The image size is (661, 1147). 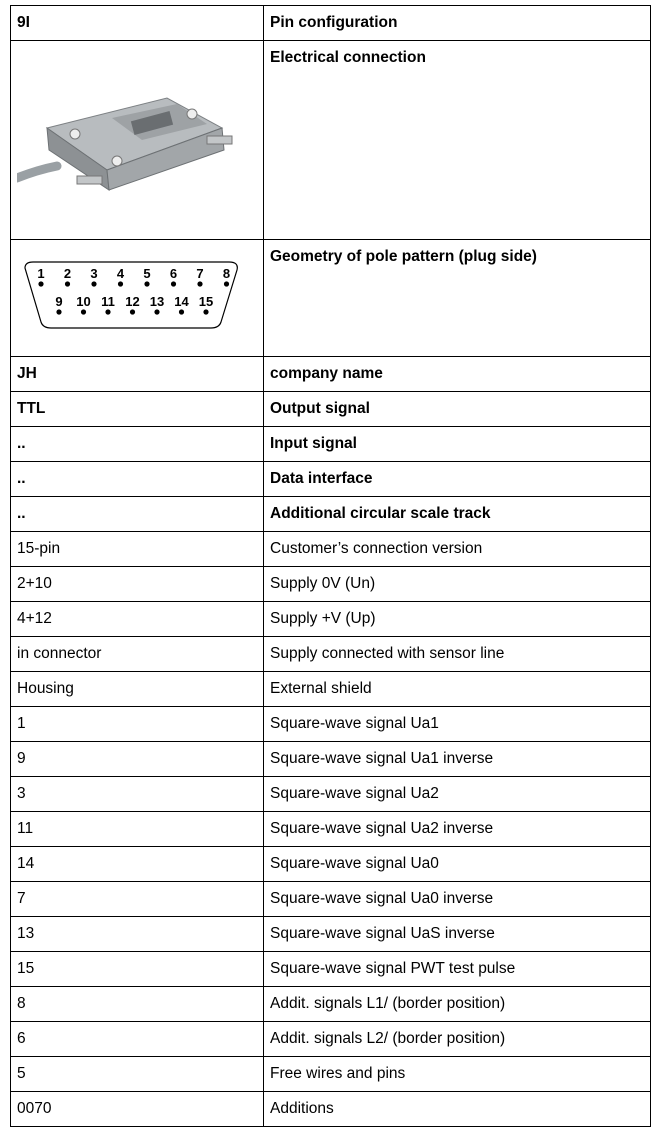 What do you see at coordinates (330, 409) in the screenshot?
I see `table-row: TTL Output signal` at bounding box center [330, 409].